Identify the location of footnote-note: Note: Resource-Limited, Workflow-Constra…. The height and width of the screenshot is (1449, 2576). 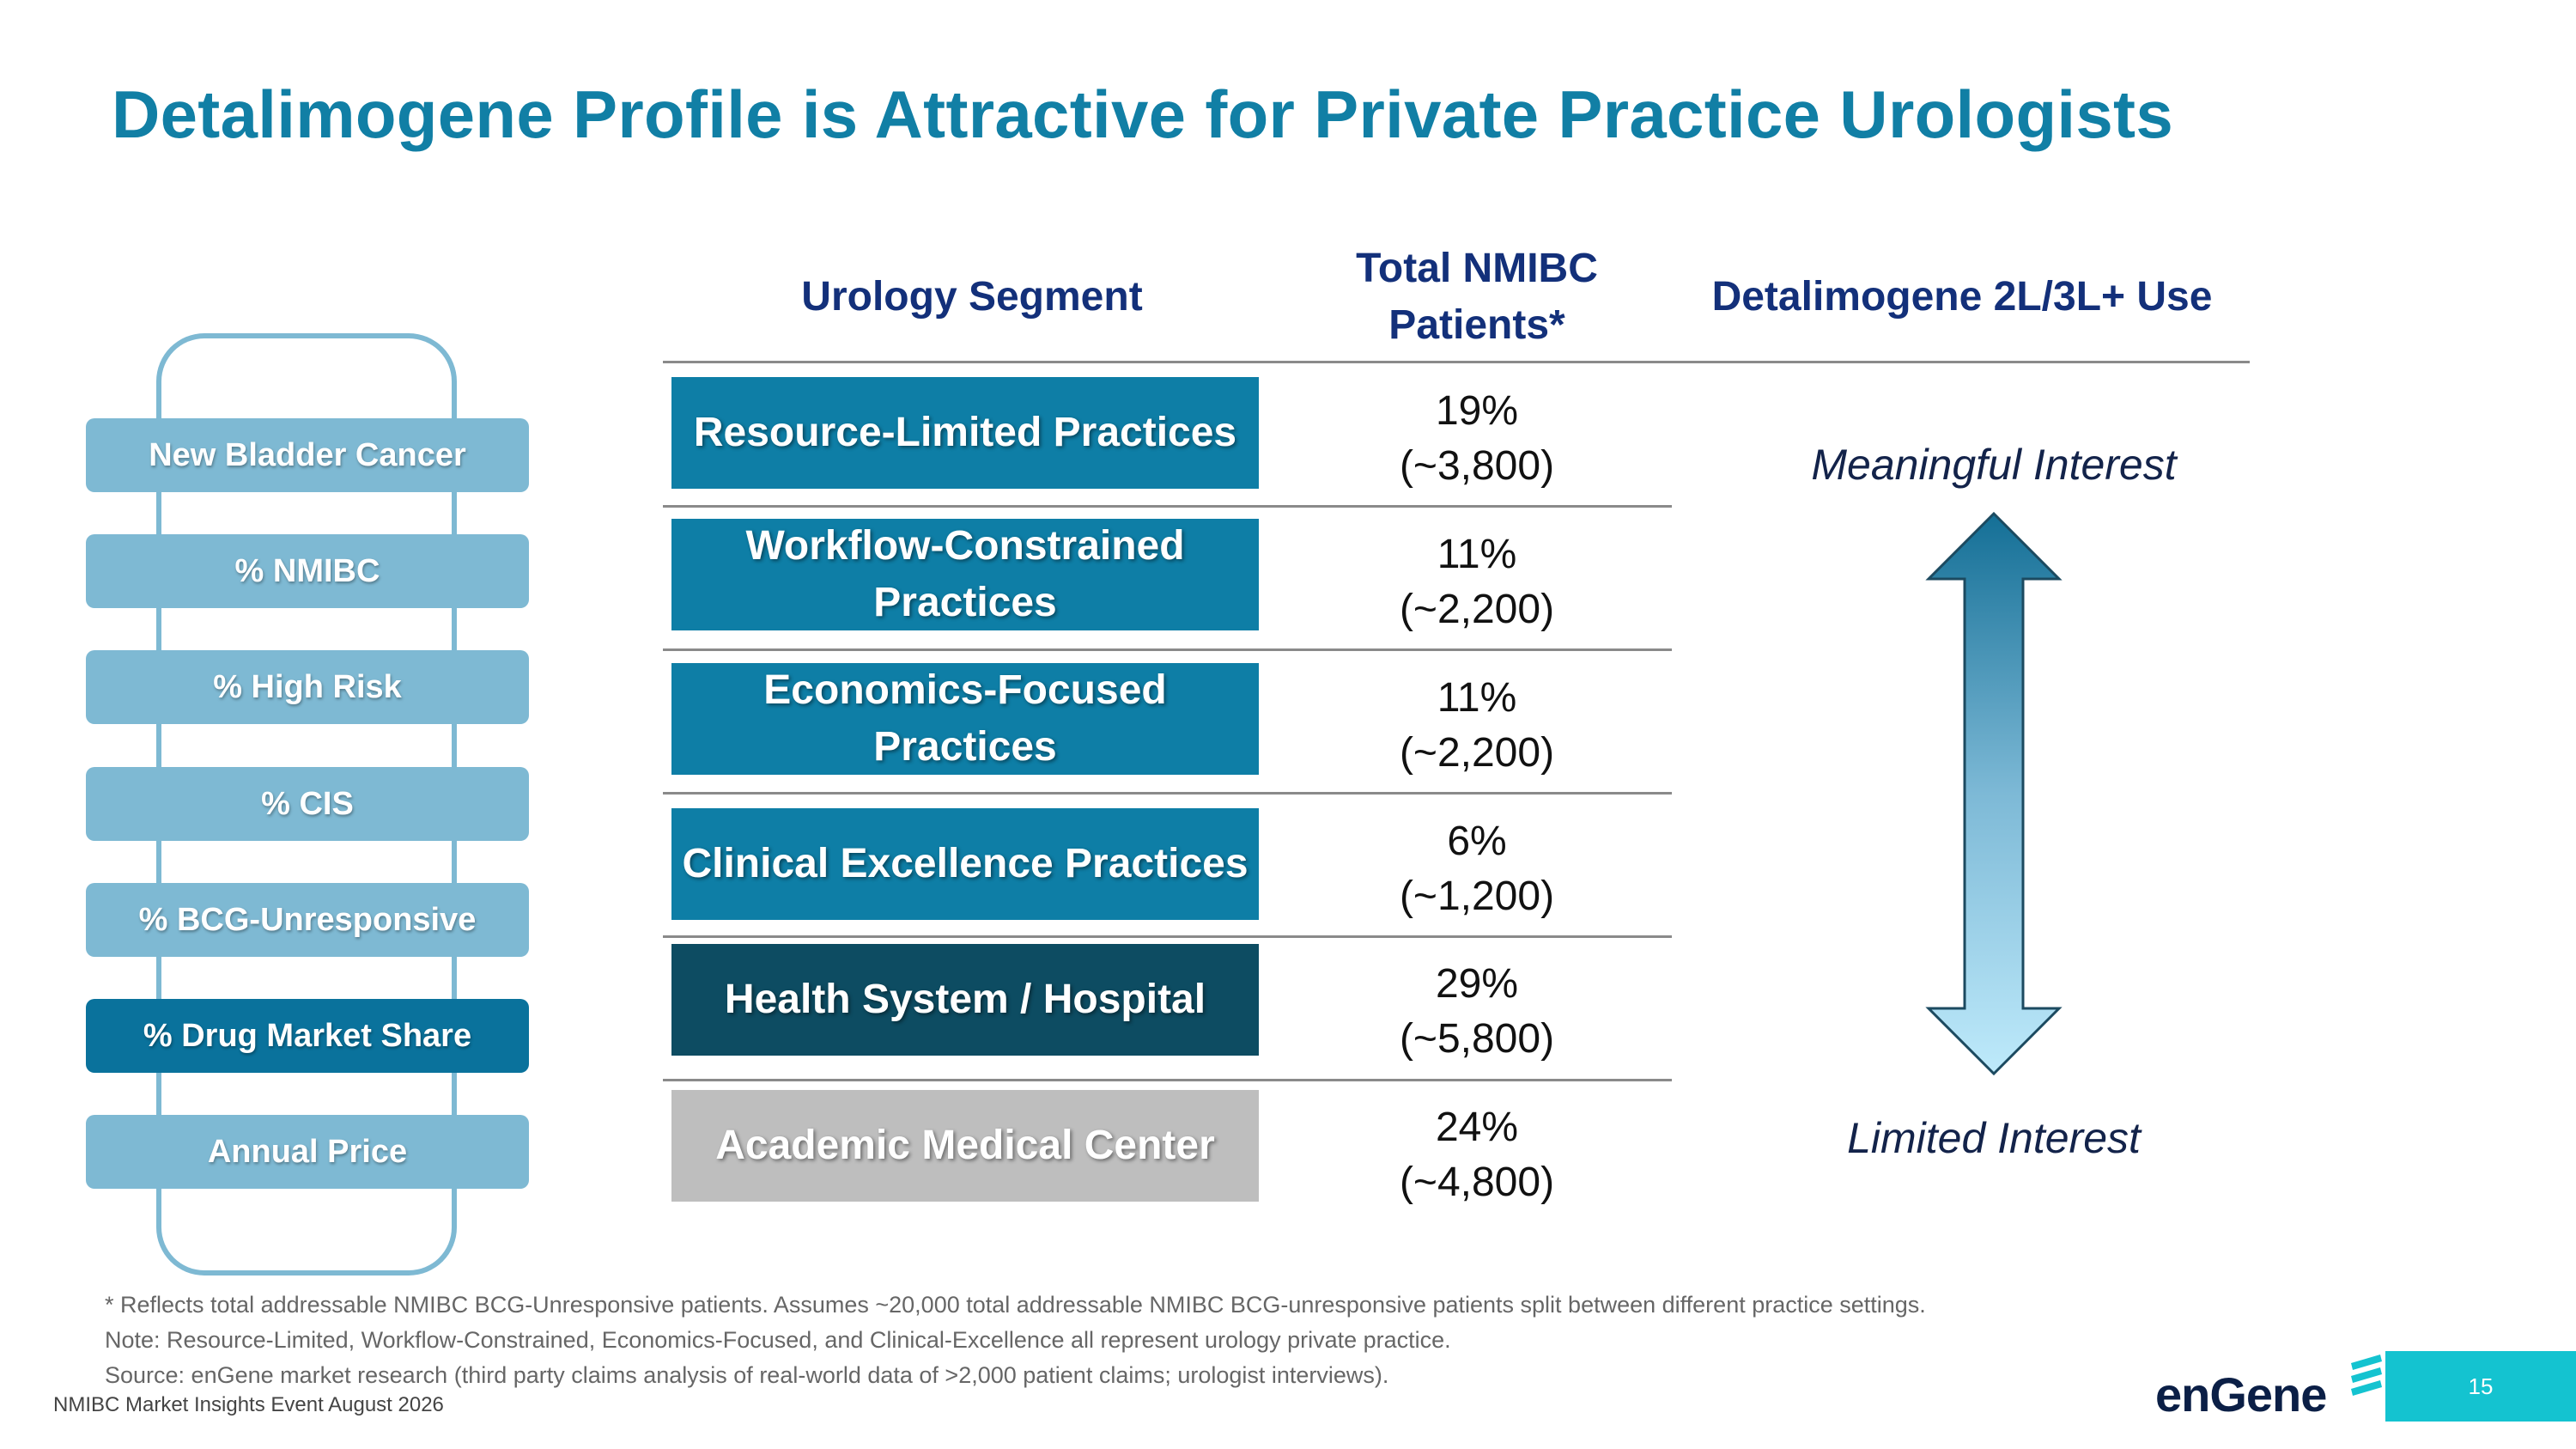
(778, 1340).